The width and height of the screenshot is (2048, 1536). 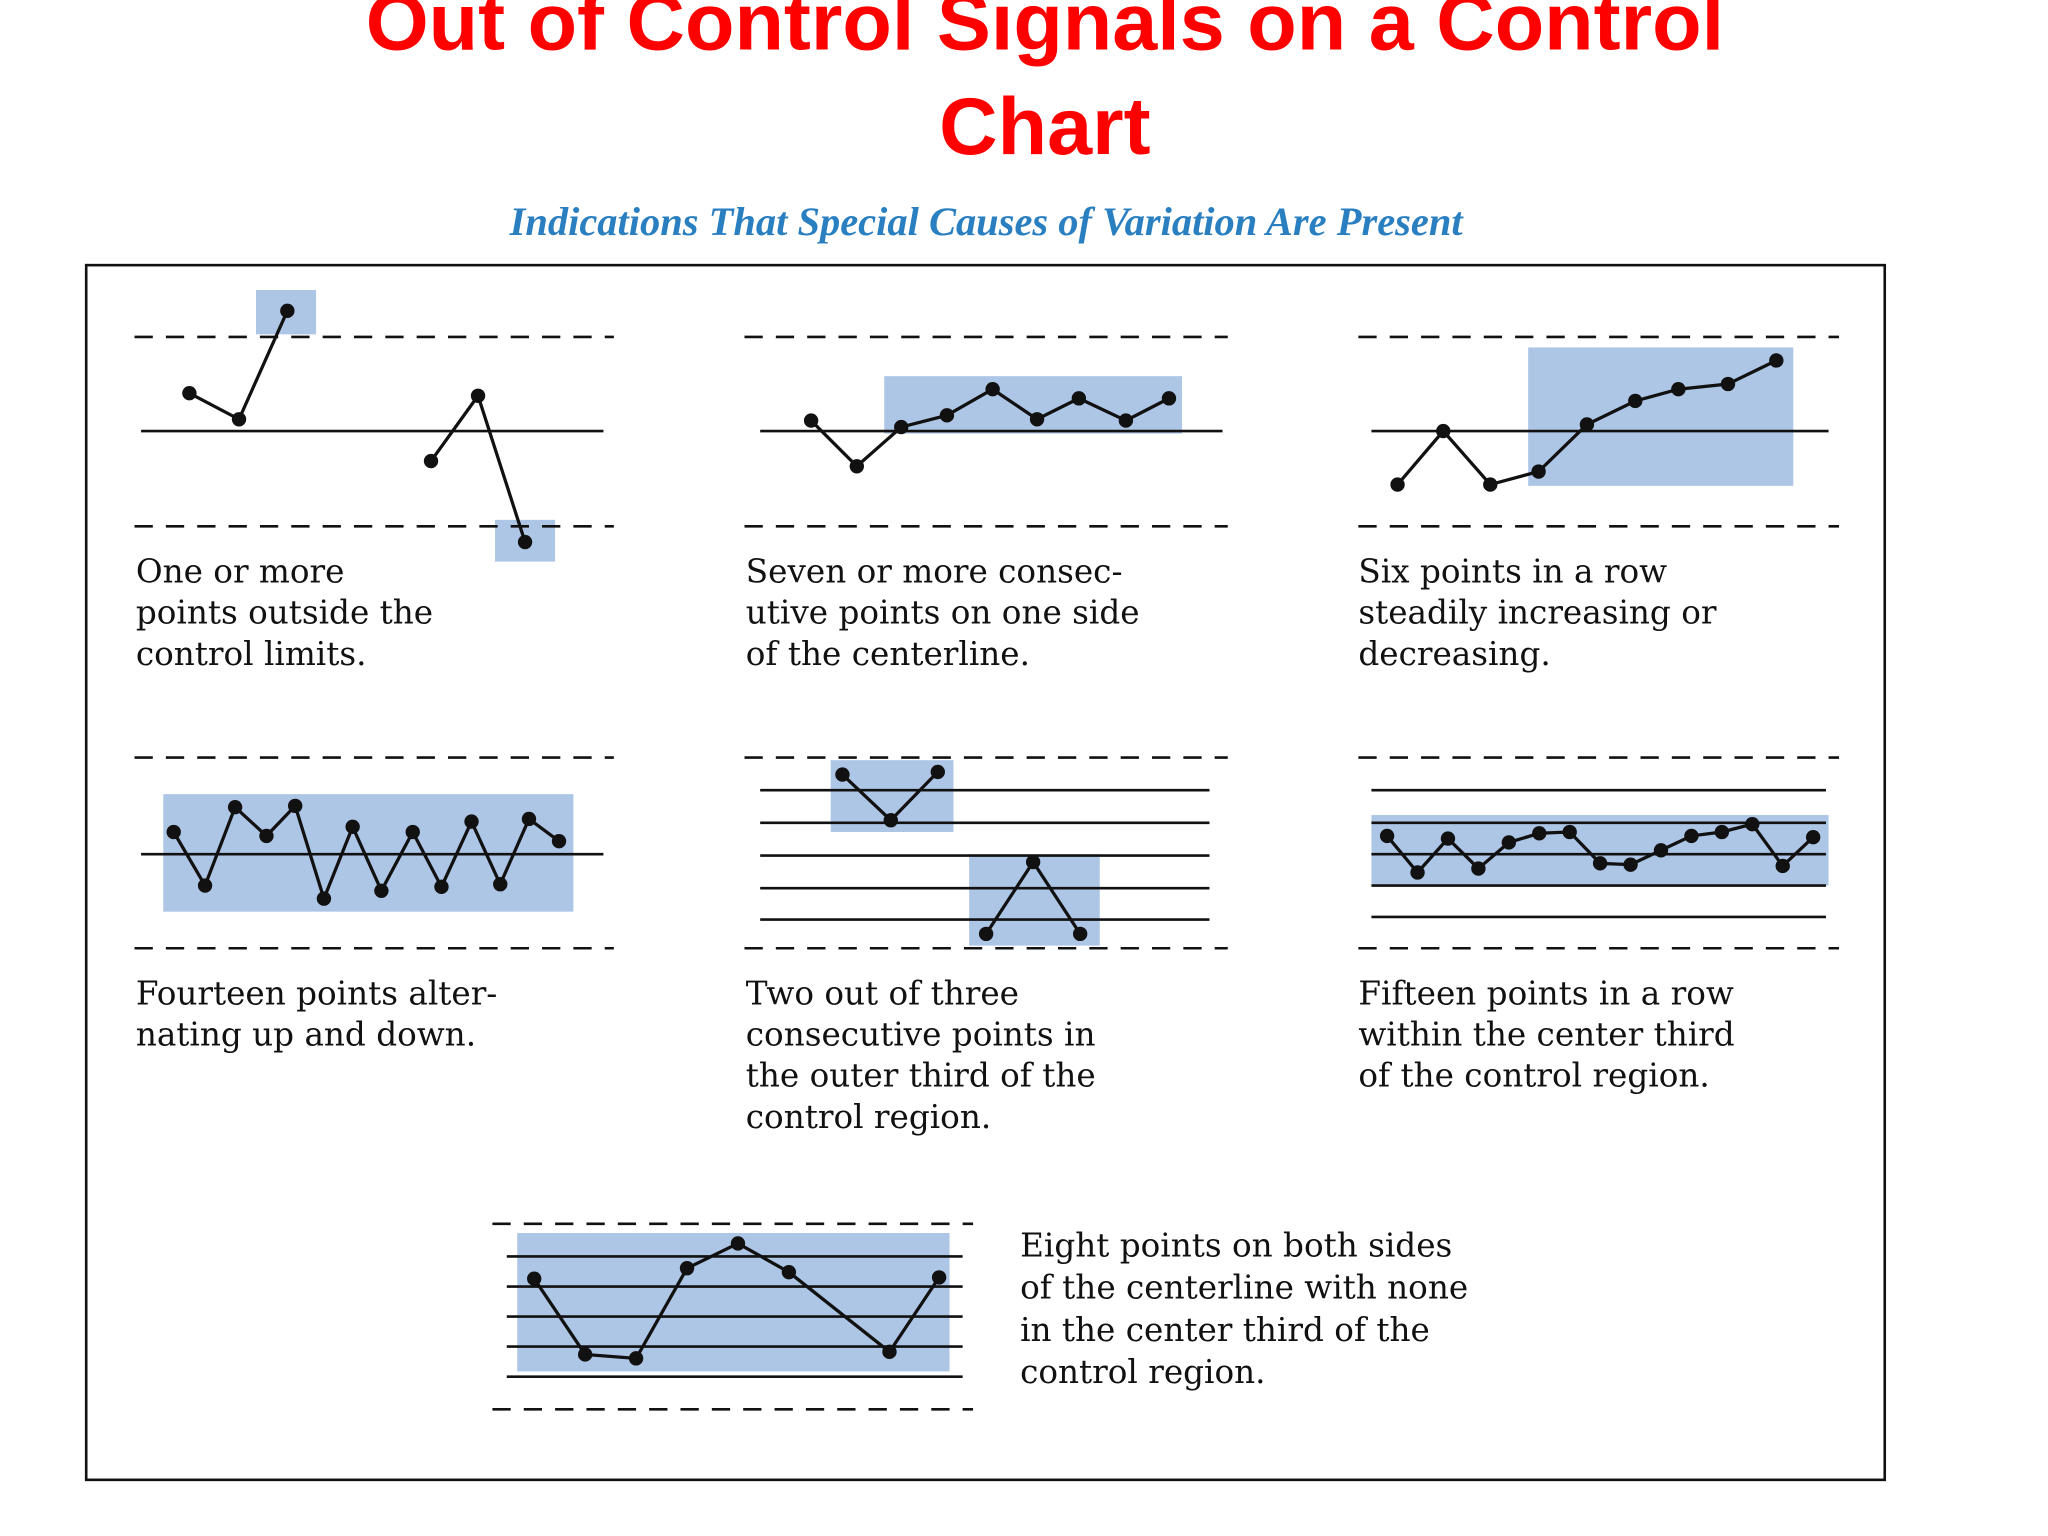 I want to click on caption-line: within the center third, so click(x=1546, y=1035).